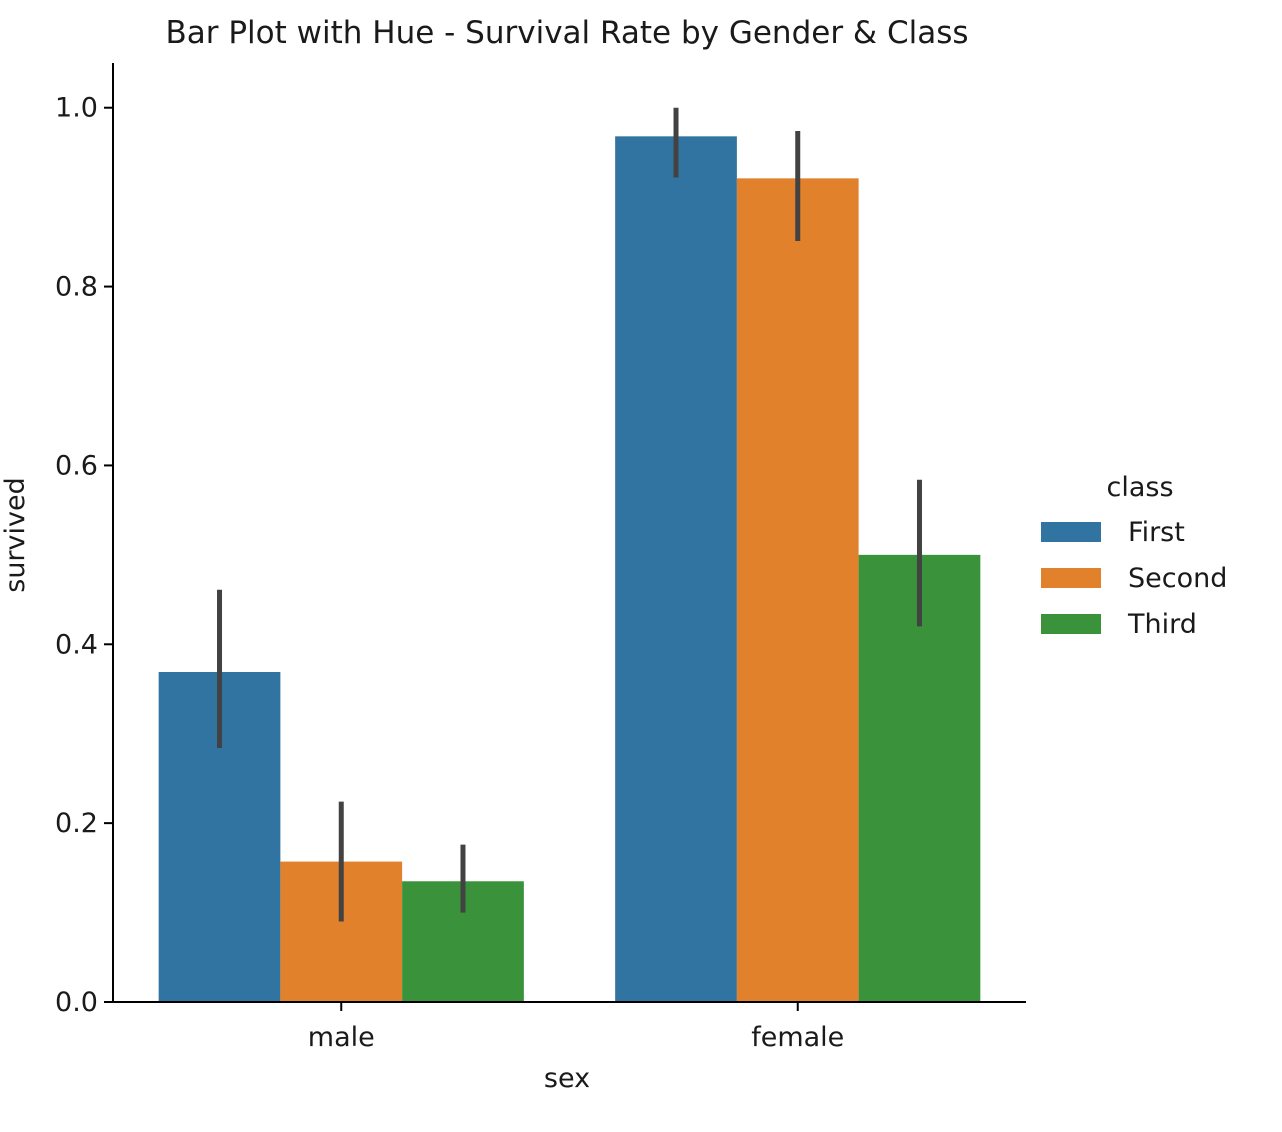 This screenshot has width=1282, height=1132. Describe the element at coordinates (76, 108) in the screenshot. I see `y-tick-label: 1.0` at that location.